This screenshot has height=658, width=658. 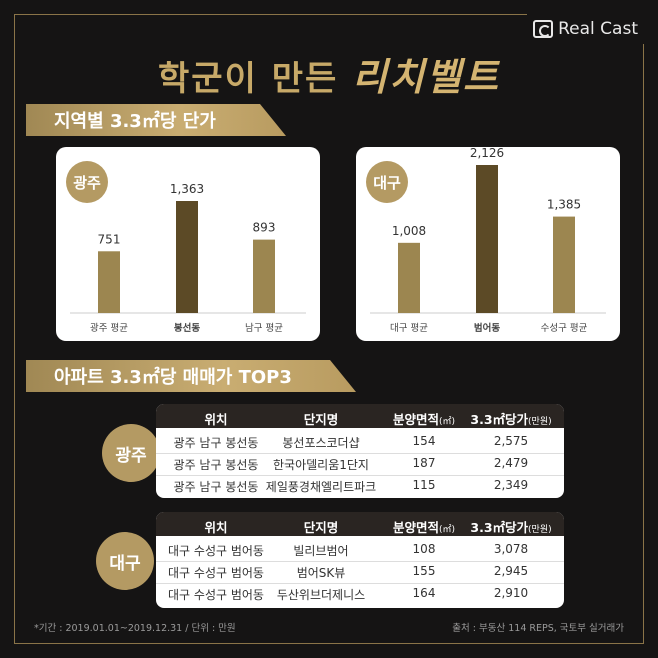 What do you see at coordinates (564, 328) in the screenshot?
I see `category-label-2: 수성구 평균` at bounding box center [564, 328].